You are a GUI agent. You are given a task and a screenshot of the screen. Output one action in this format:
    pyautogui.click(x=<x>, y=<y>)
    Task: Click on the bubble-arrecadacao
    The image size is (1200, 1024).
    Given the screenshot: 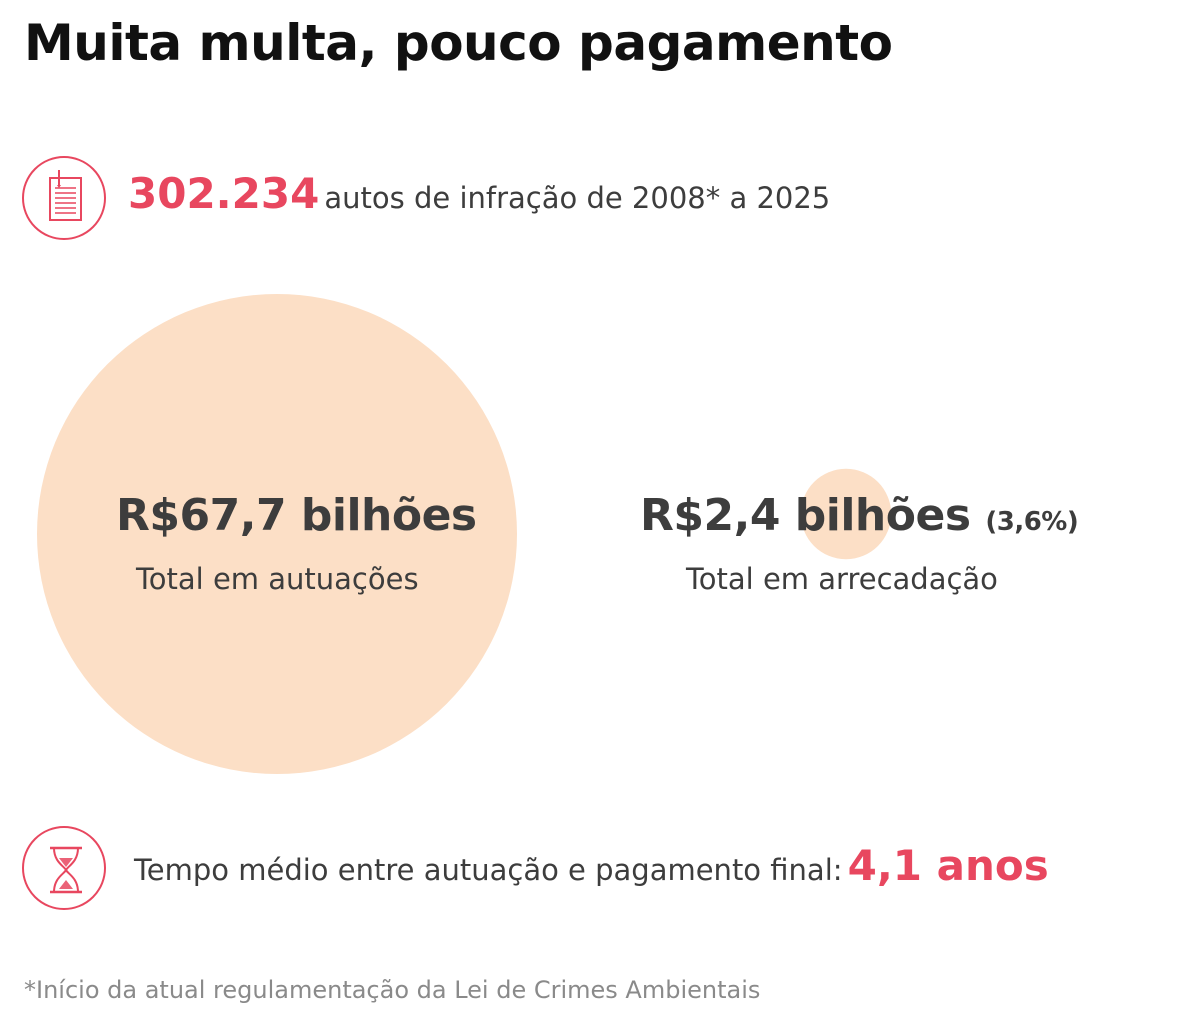 What is the action you would take?
    pyautogui.click(x=846, y=514)
    